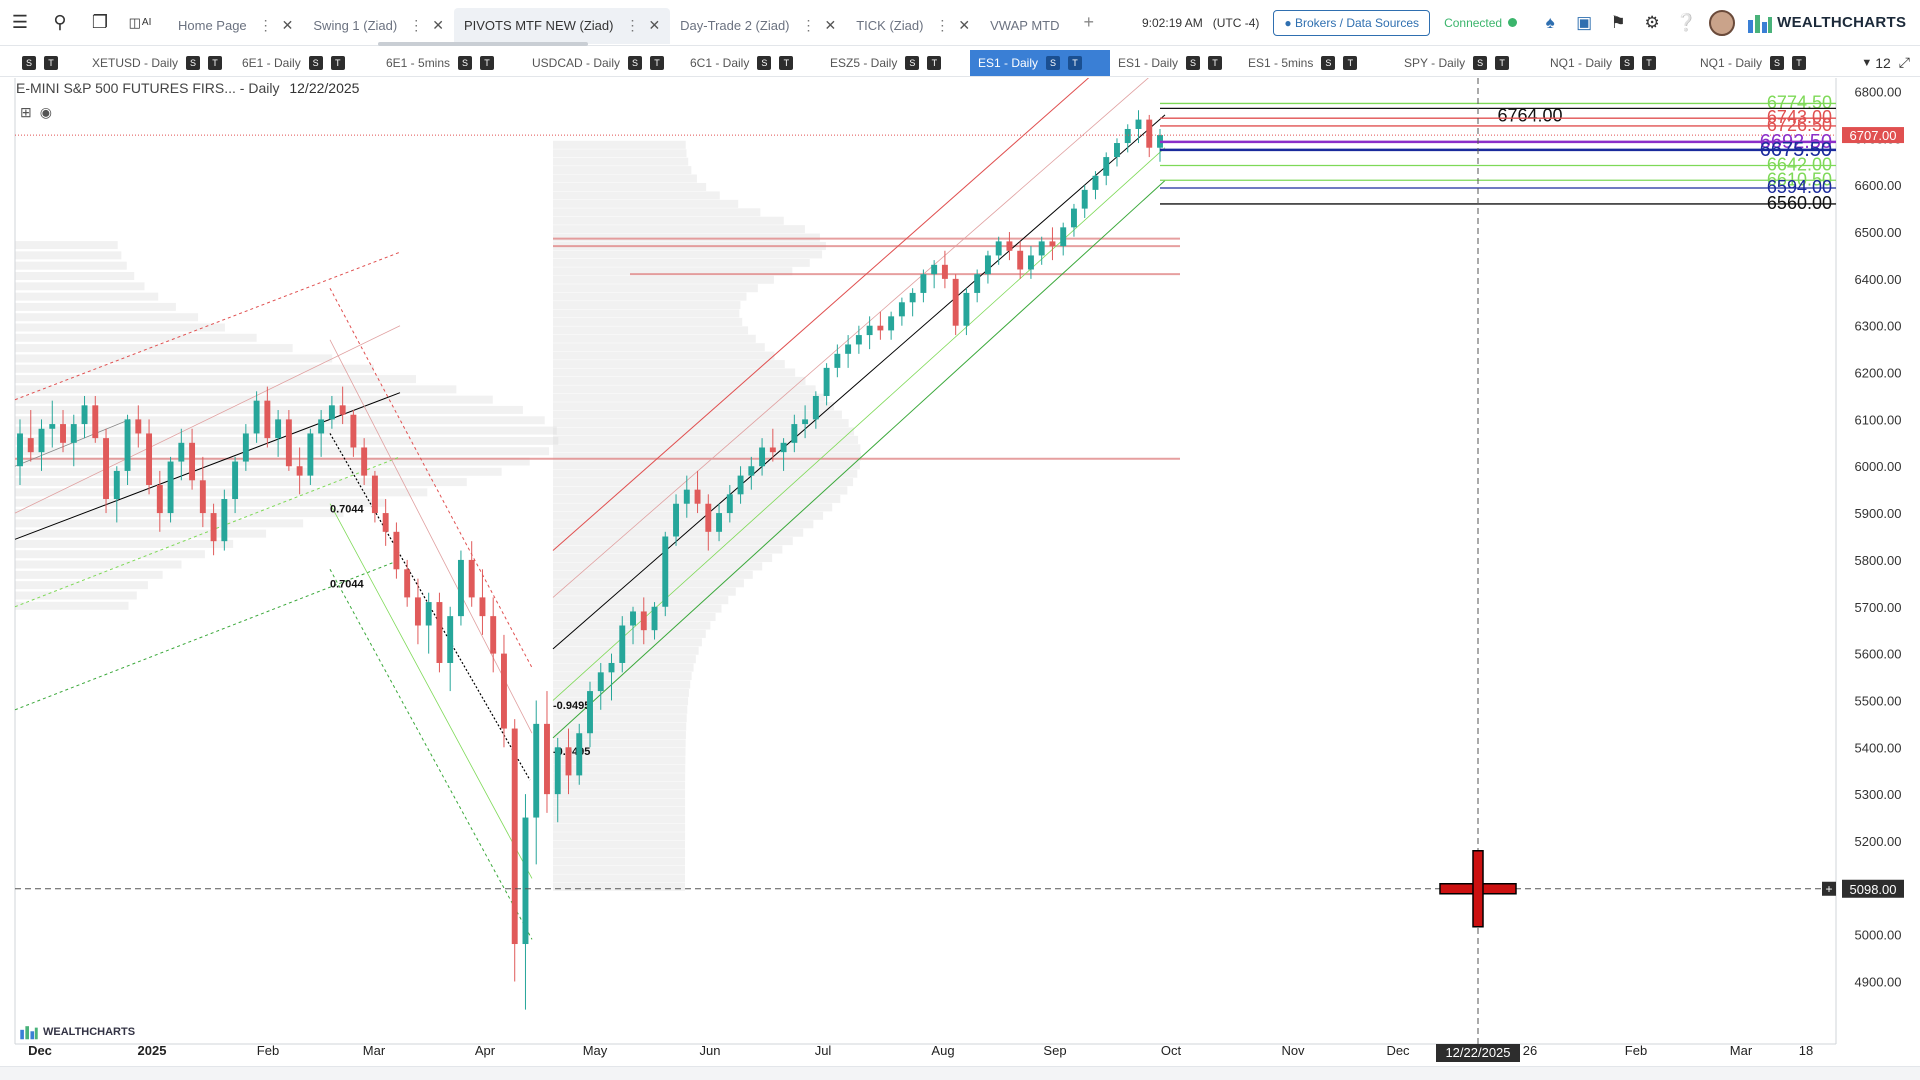 Image resolution: width=1920 pixels, height=1080 pixels. I want to click on chart-tab: ES1 - Daily S T, so click(1040, 62).